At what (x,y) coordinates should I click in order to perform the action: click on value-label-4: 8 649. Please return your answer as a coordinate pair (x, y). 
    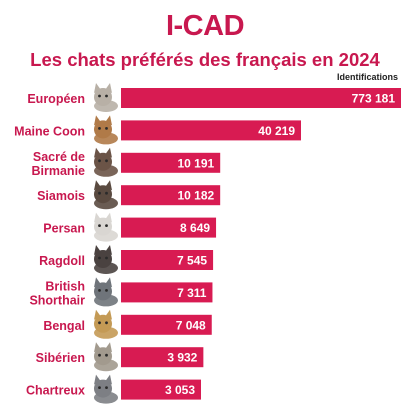
    Looking at the image, I should click on (195, 228).